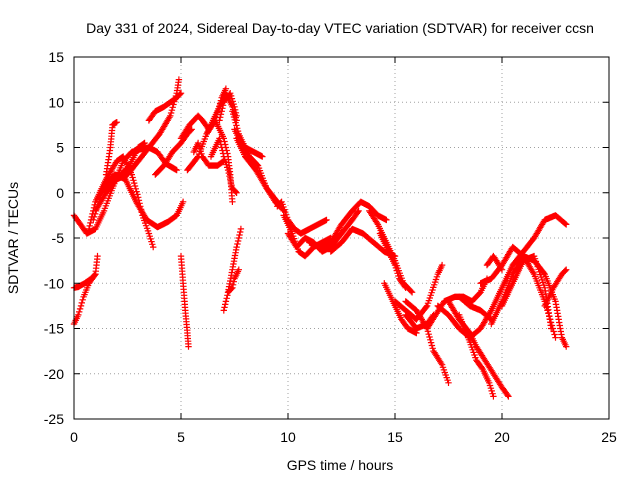 This screenshot has width=640, height=480. I want to click on y-tick-label: -25, so click(54, 419).